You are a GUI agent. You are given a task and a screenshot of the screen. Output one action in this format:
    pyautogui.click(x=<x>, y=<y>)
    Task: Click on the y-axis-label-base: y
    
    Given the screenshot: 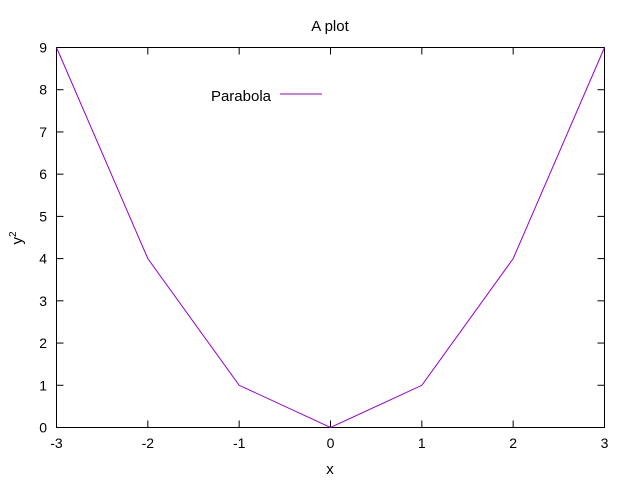 What is the action you would take?
    pyautogui.click(x=17, y=241)
    